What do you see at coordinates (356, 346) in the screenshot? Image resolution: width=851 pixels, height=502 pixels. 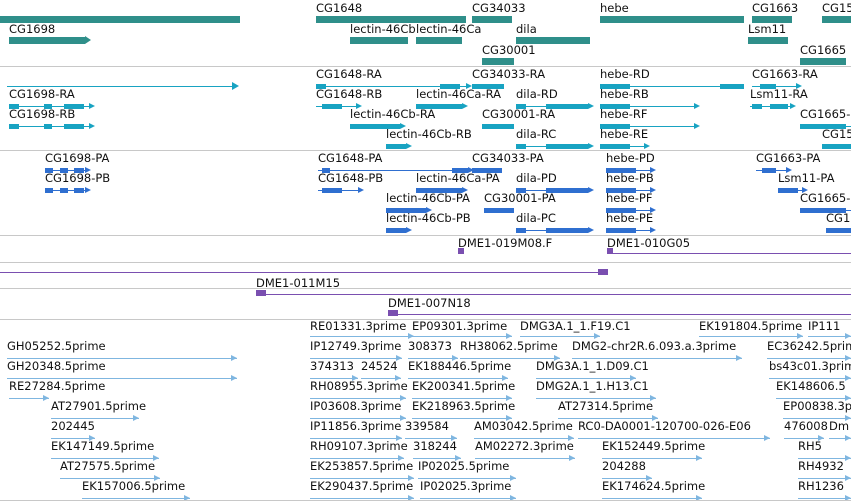 I see `feature-label: IP12749.3prime` at bounding box center [356, 346].